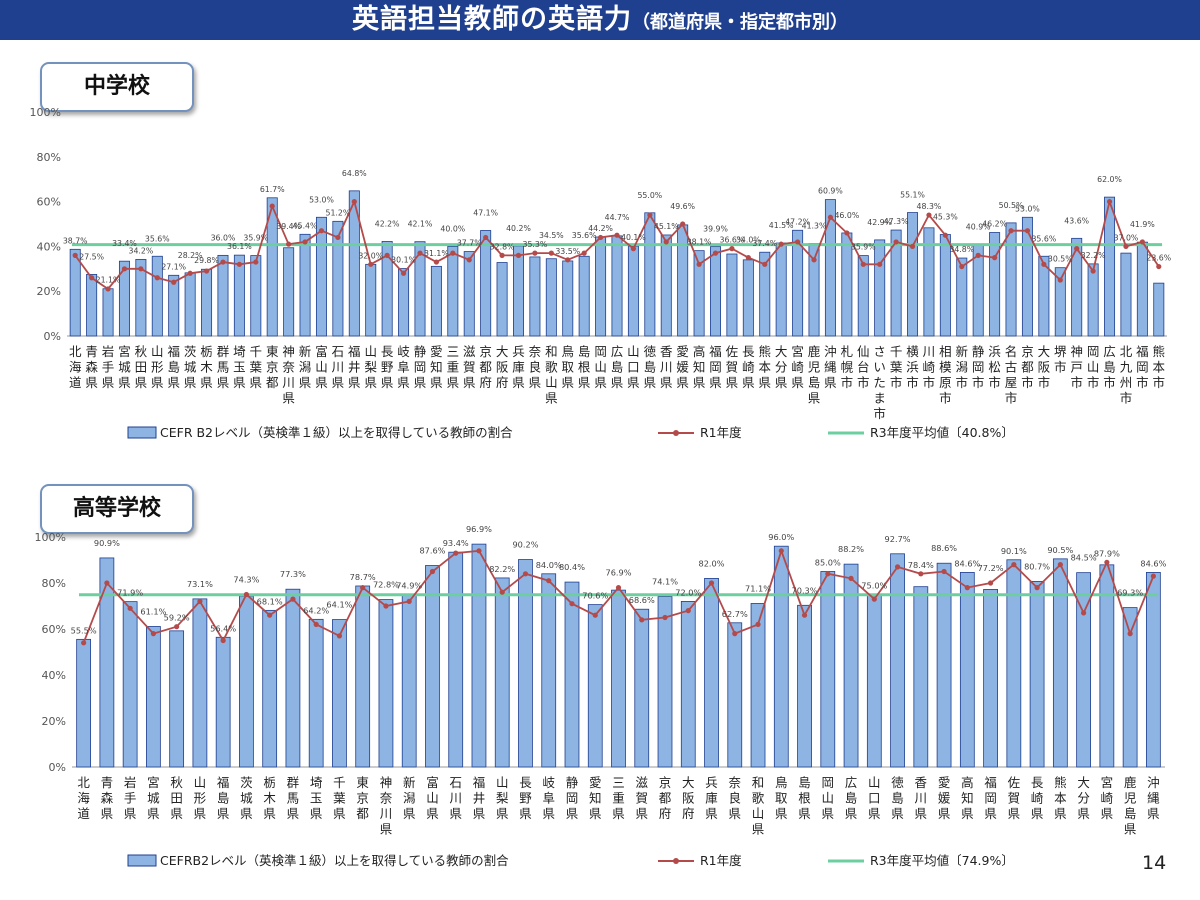  I want to click on category-label: 山口県, so click(633, 367).